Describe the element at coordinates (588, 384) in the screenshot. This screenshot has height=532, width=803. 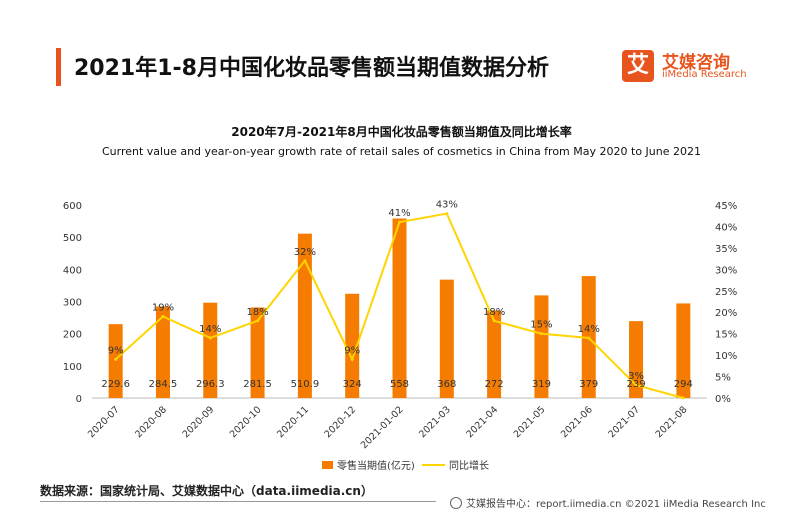
I see `bar-value-label: 379` at that location.